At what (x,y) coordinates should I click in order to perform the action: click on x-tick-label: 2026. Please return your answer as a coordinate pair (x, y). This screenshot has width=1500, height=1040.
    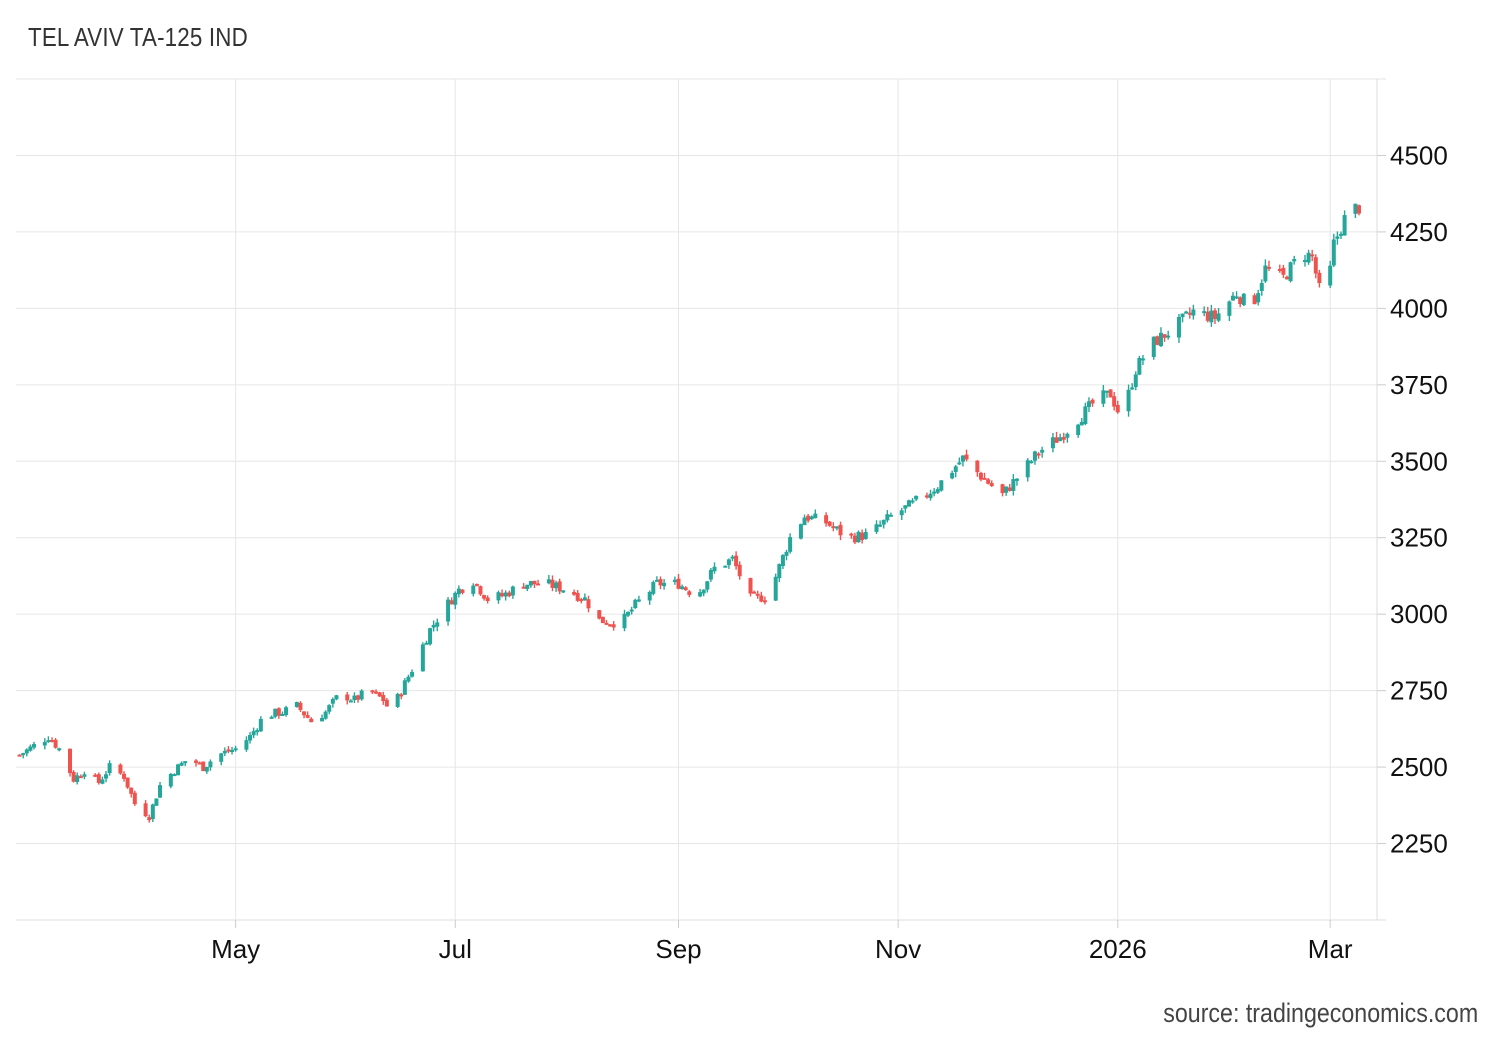
    Looking at the image, I should click on (1118, 949).